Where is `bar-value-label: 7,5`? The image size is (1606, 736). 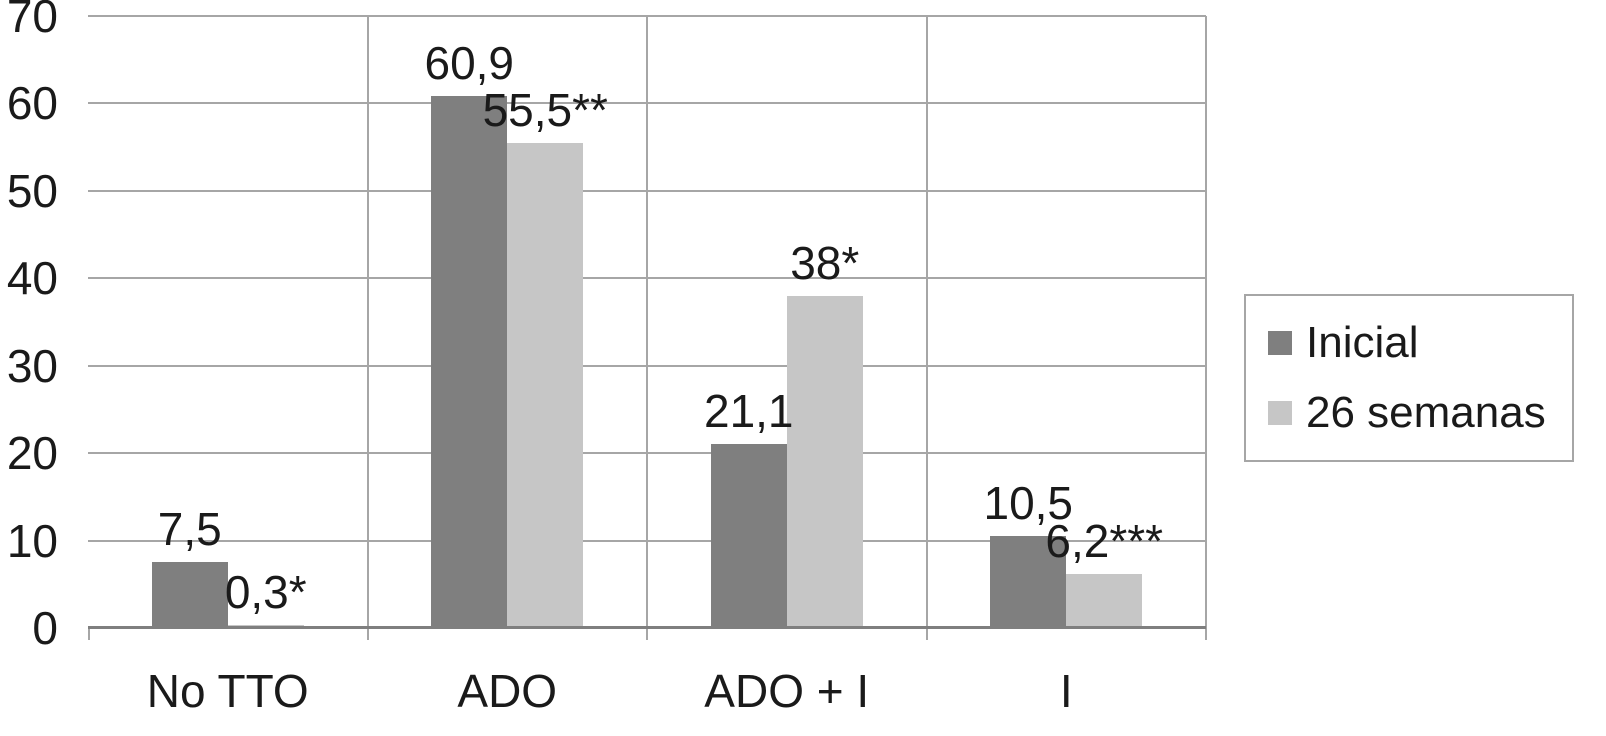
bar-value-label: 7,5 is located at coordinates (189, 529).